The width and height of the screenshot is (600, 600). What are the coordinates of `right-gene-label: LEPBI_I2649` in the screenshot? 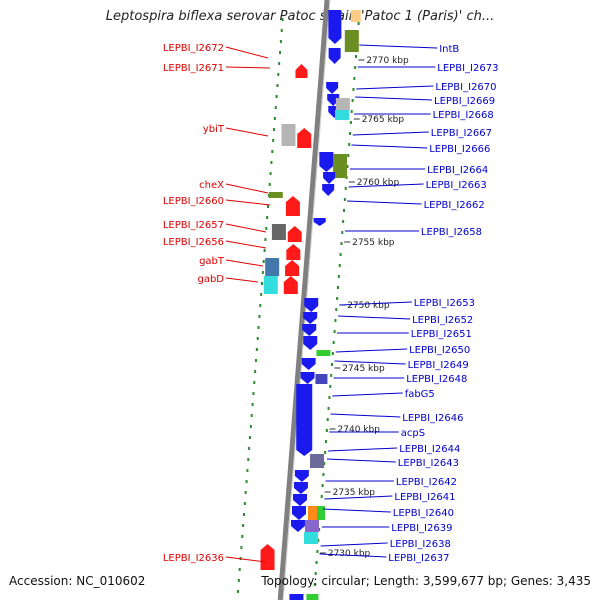 It's located at (438, 365).